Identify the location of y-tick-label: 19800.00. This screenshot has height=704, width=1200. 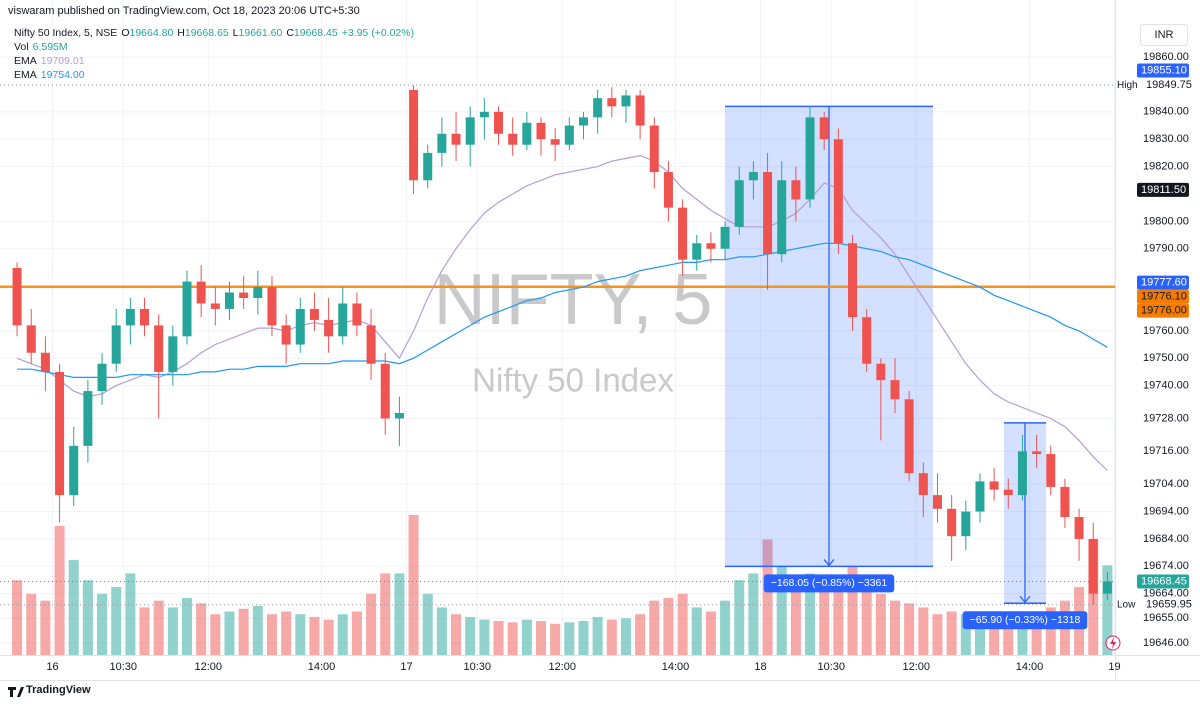
(1166, 221).